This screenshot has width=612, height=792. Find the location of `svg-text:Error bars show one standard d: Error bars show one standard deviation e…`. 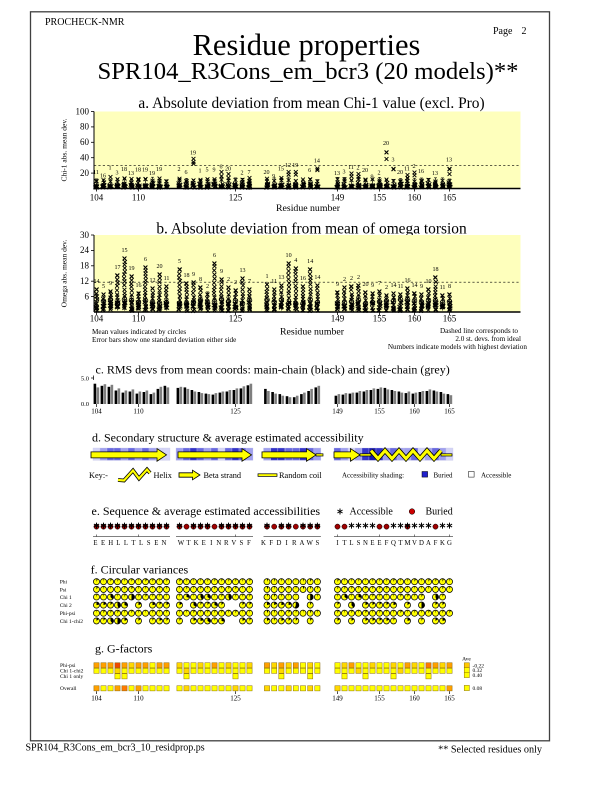

svg-text:Error bars show one standard d: Error bars show one standard deviation e… is located at coordinates (164, 340).